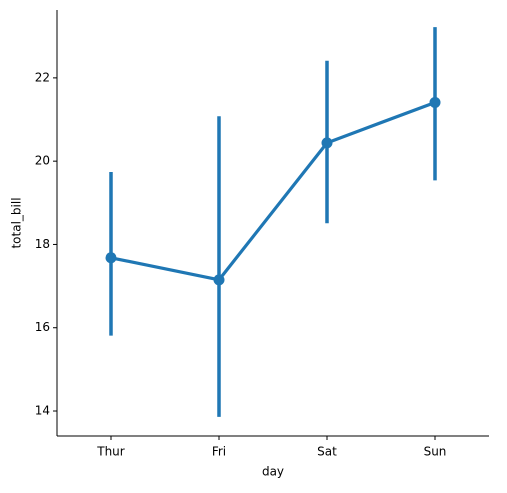  What do you see at coordinates (42, 327) in the screenshot?
I see `y-tick-label: 16` at bounding box center [42, 327].